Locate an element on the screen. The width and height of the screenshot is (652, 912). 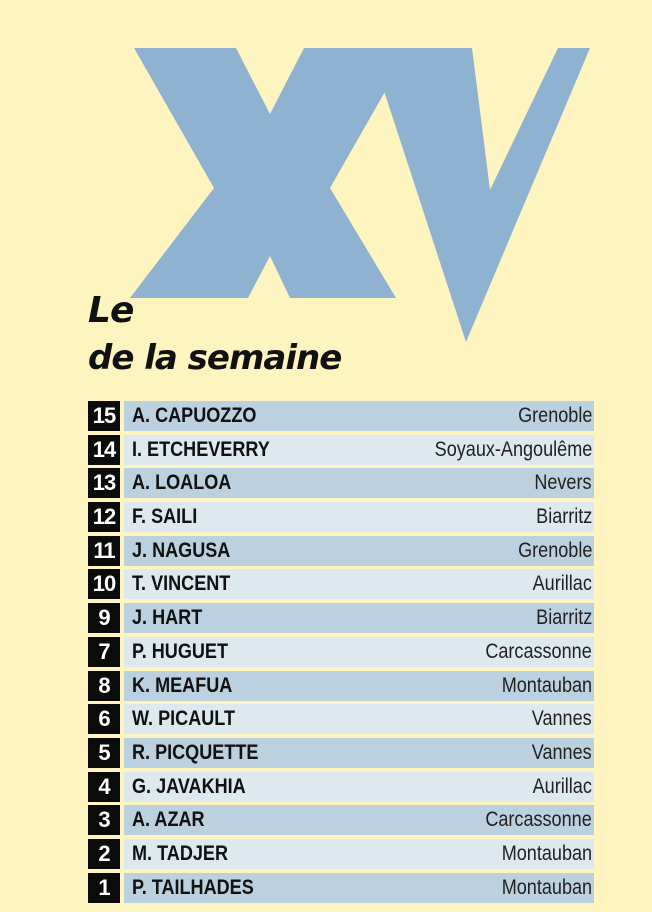
player-band: I. ETCHEVERRY Soyaux-Angoulême is located at coordinates (359, 449).